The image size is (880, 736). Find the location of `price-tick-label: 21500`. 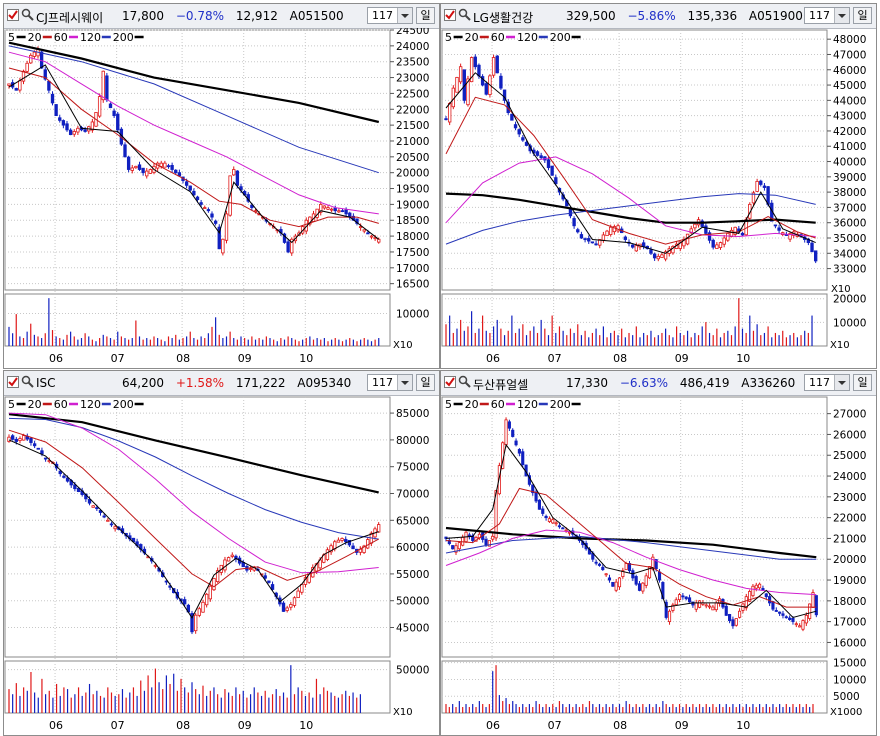

price-tick-label: 21500 is located at coordinates (412, 126).